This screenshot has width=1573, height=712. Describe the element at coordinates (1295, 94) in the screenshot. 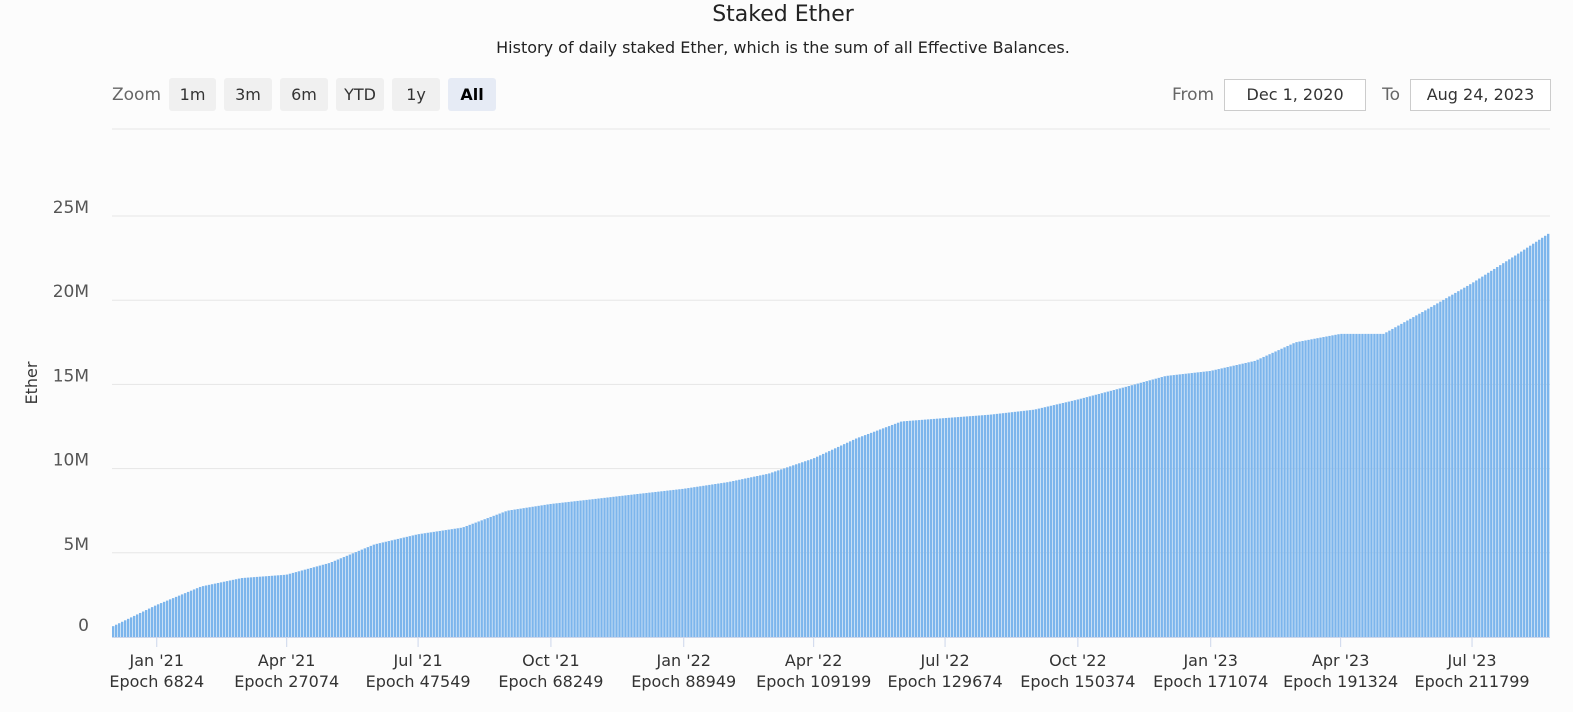

I see `from-date-input: Dec 1, 2020` at that location.